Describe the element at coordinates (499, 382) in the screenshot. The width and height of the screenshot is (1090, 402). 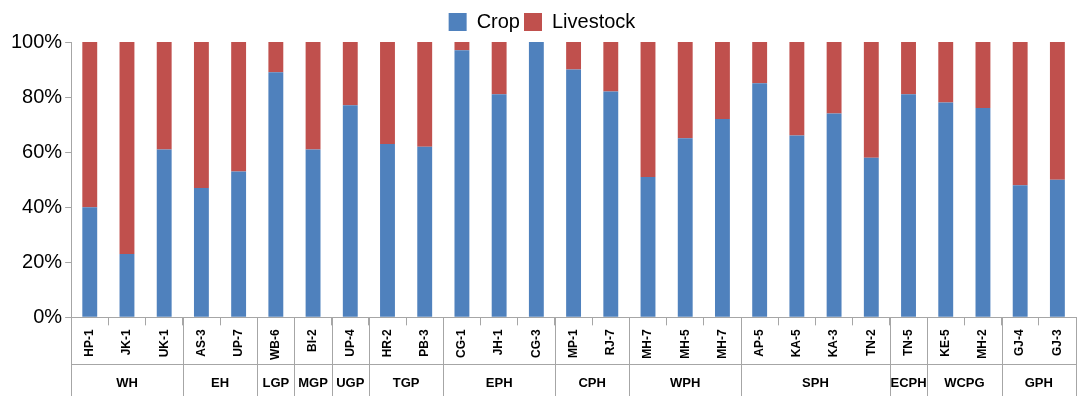
I see `text: EPH` at that location.